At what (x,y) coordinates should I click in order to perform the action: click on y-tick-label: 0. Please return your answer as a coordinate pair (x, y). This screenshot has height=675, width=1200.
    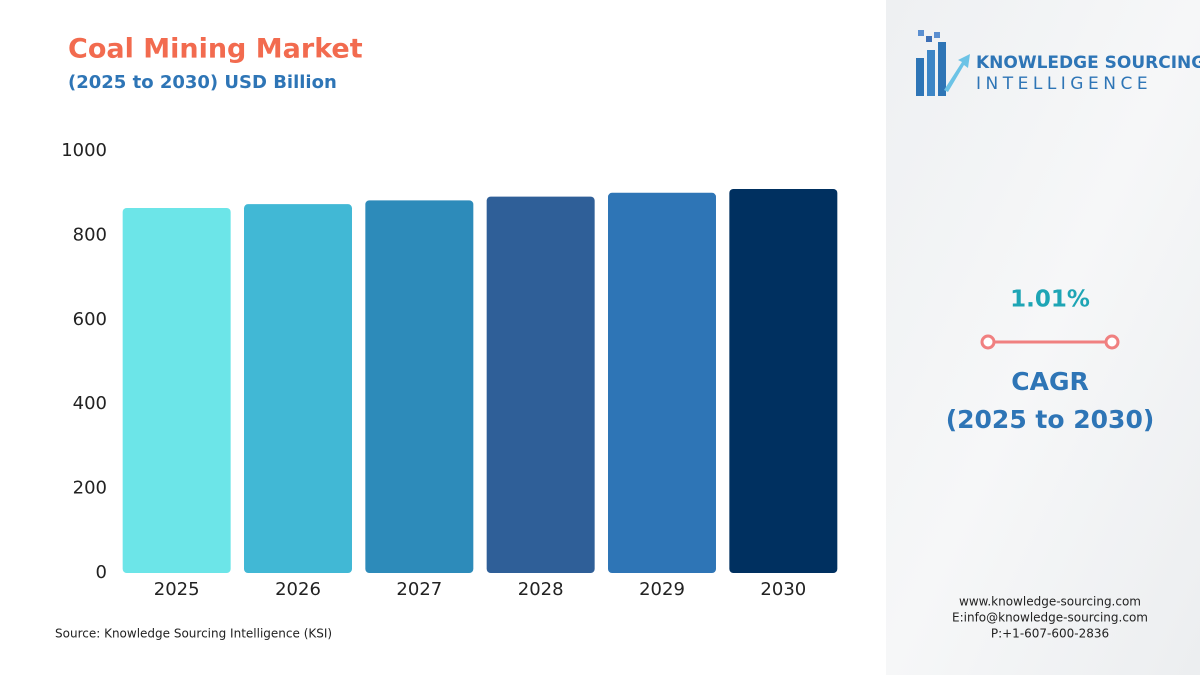
    Looking at the image, I should click on (101, 572).